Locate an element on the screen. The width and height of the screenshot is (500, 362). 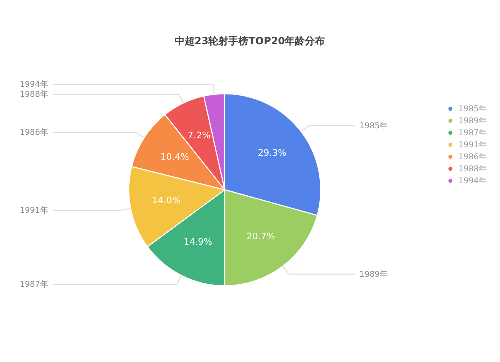
slice-label: 1988年 is located at coordinates (34, 95).